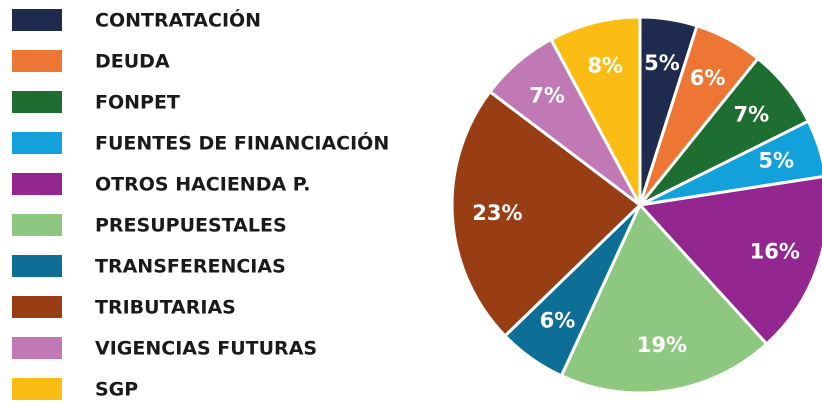 Image resolution: width=822 pixels, height=407 pixels. What do you see at coordinates (202, 185) in the screenshot?
I see `legend-label: OTROS HACIENDA P.` at bounding box center [202, 185].